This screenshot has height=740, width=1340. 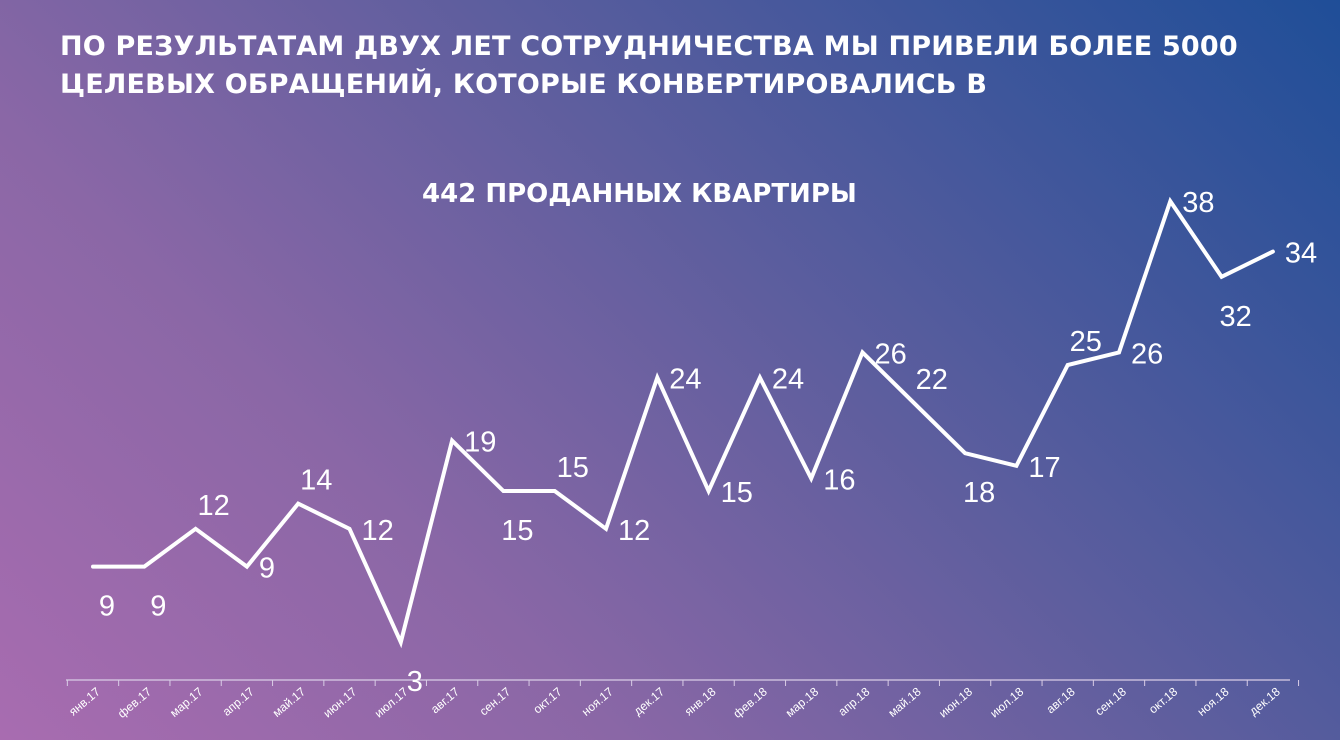 What do you see at coordinates (802, 702) in the screenshot?
I see `x-tick-label: мар.18` at bounding box center [802, 702].